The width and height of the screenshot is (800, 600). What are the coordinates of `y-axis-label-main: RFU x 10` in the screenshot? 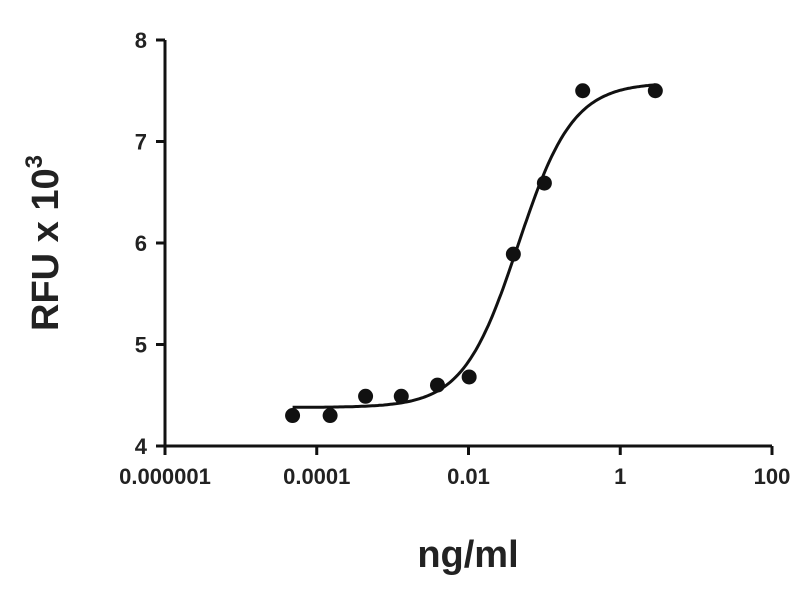 It's located at (46, 249).